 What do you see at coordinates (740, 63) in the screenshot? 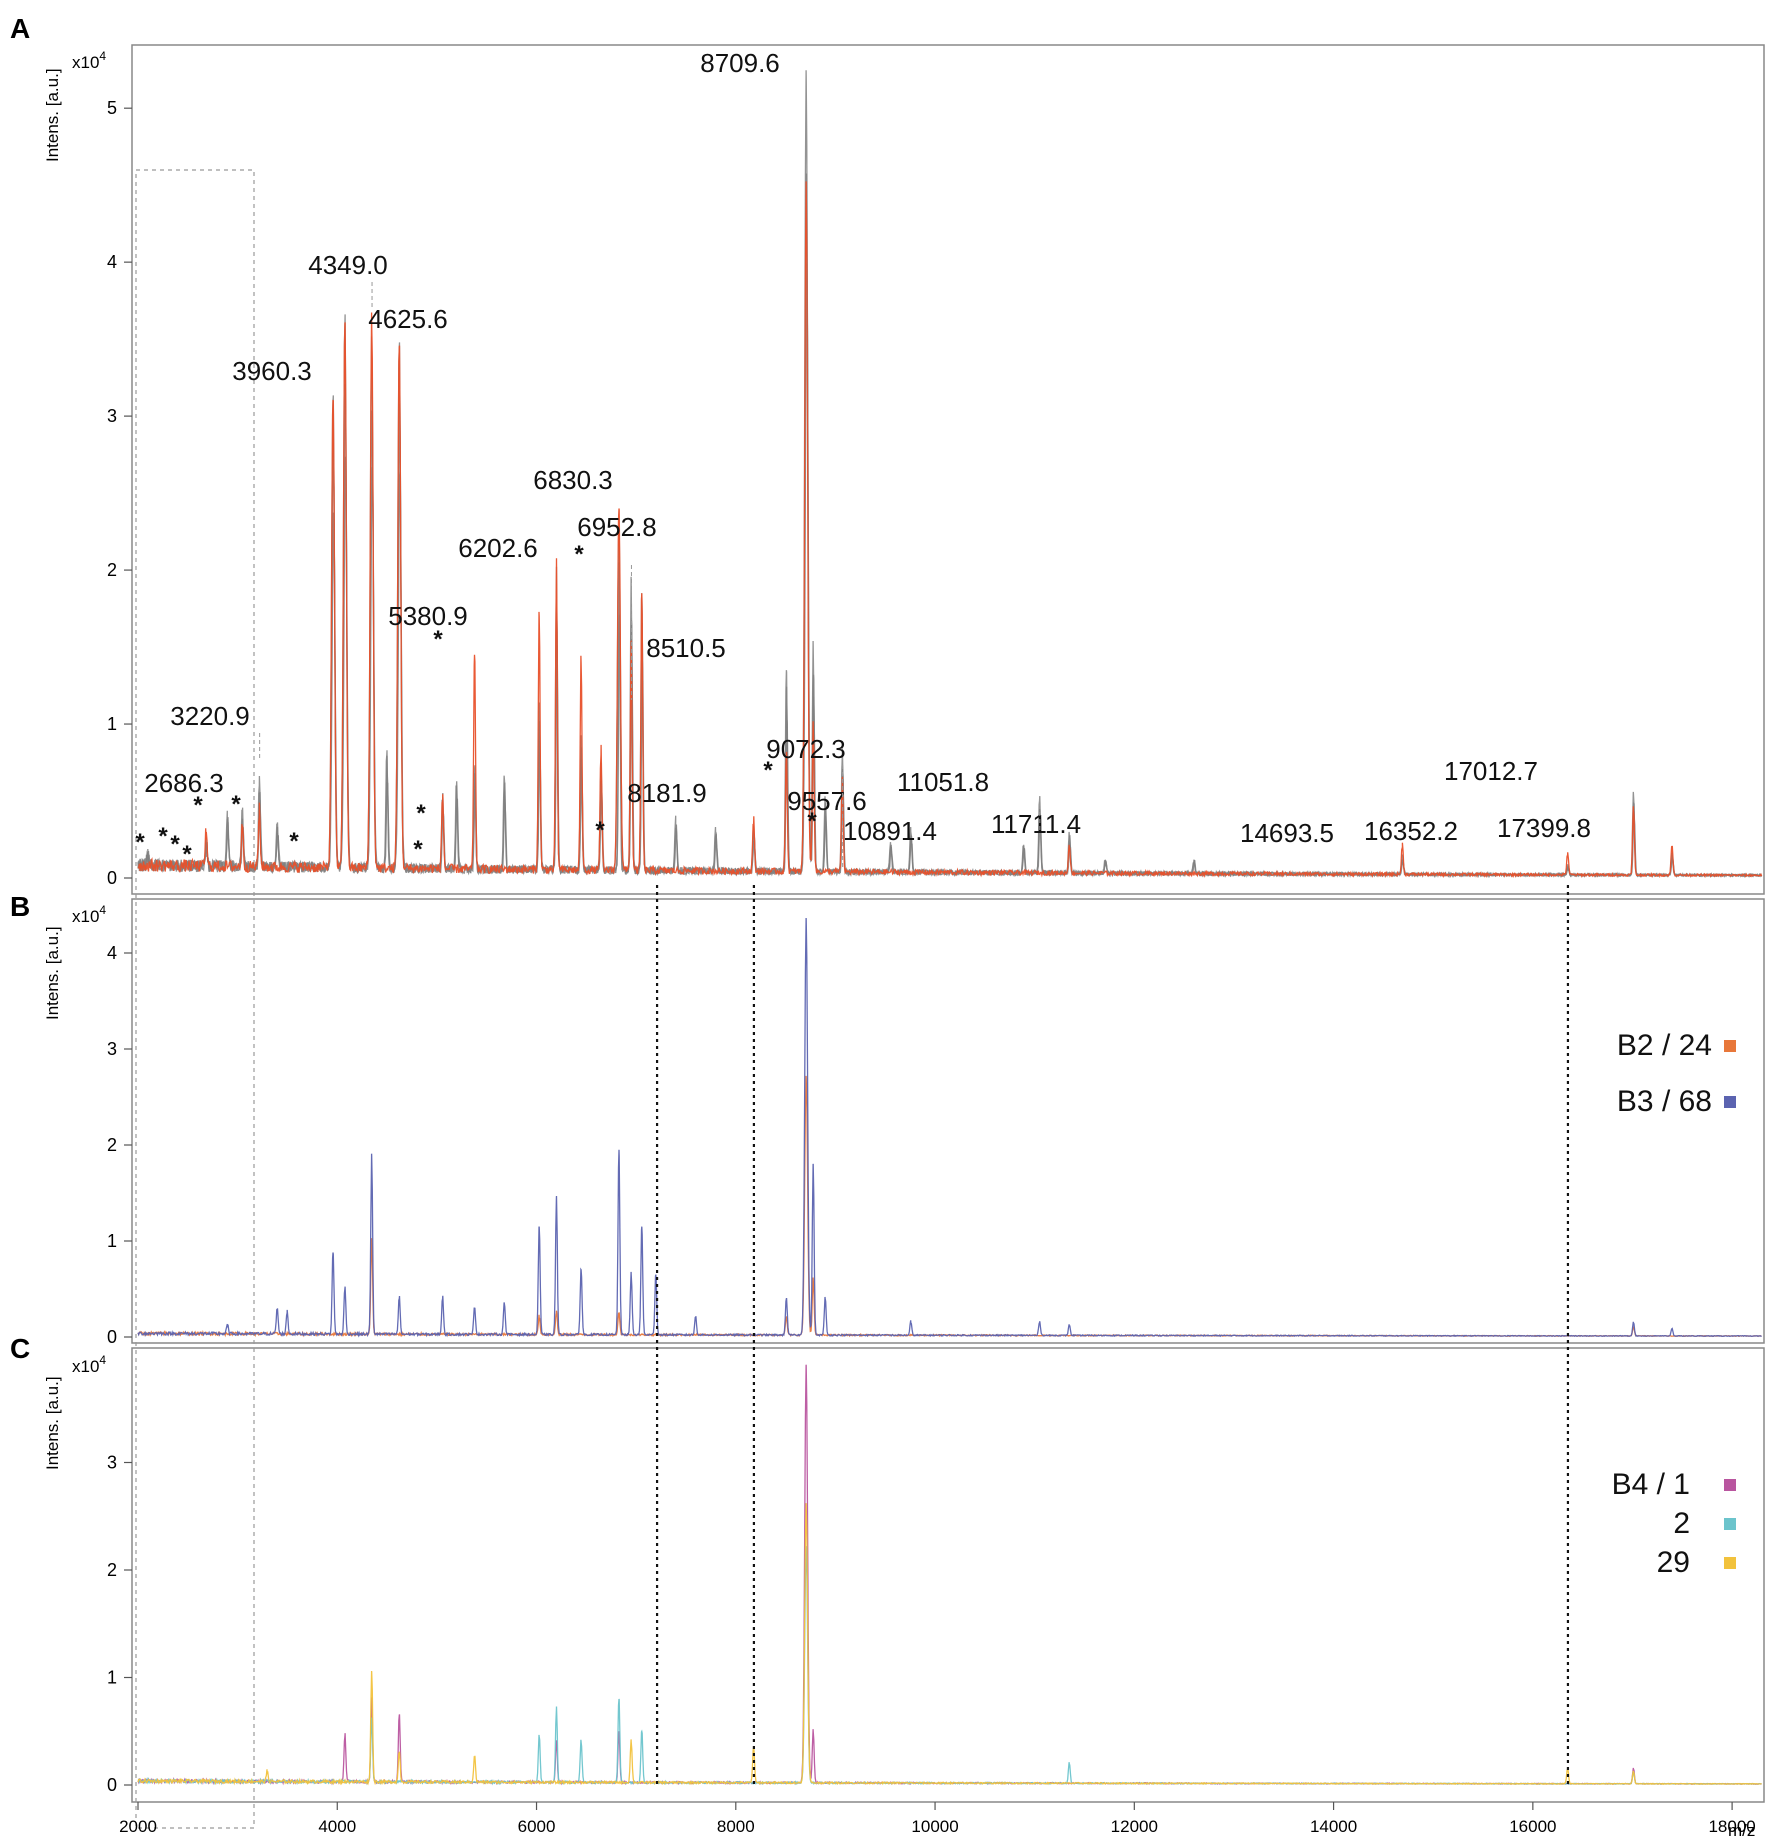
I see `peak-label: 8709.6` at bounding box center [740, 63].